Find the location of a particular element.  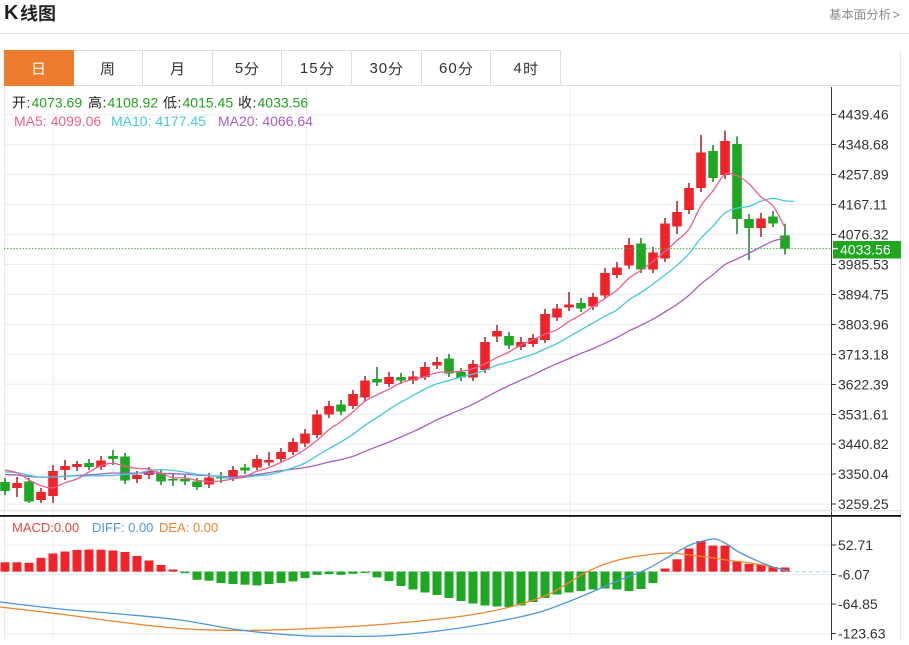

svg-text: 4108.92 is located at coordinates (133, 102).